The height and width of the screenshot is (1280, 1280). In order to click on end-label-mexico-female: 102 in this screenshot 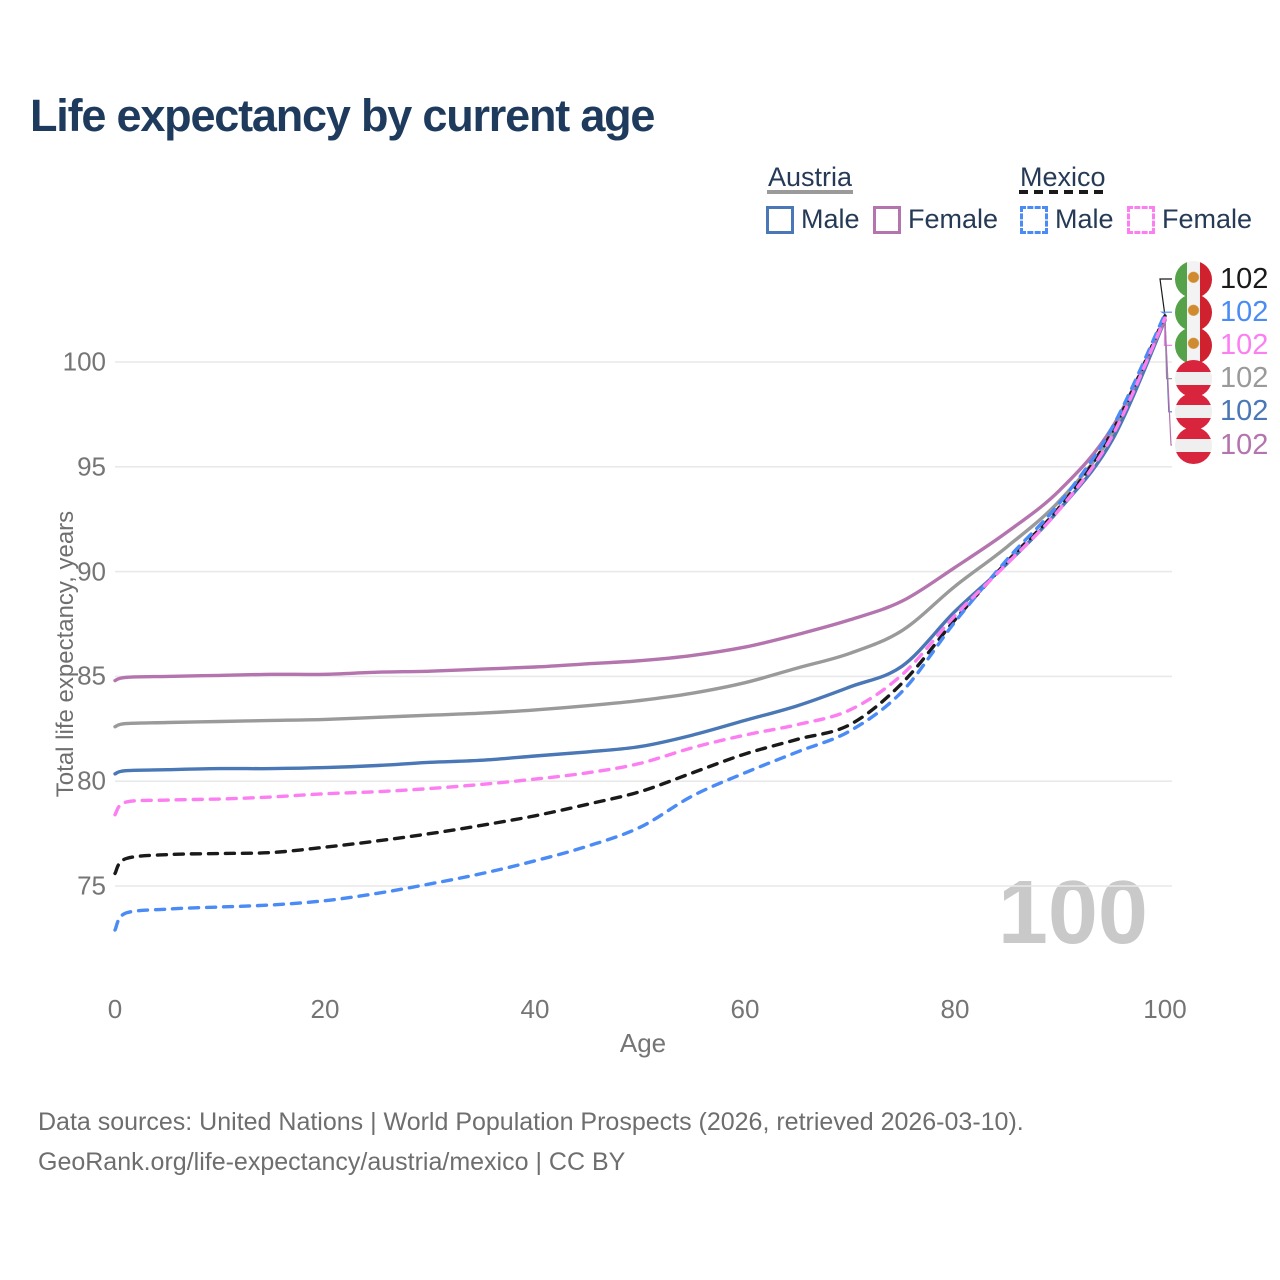, I will do `click(1221, 345)`.